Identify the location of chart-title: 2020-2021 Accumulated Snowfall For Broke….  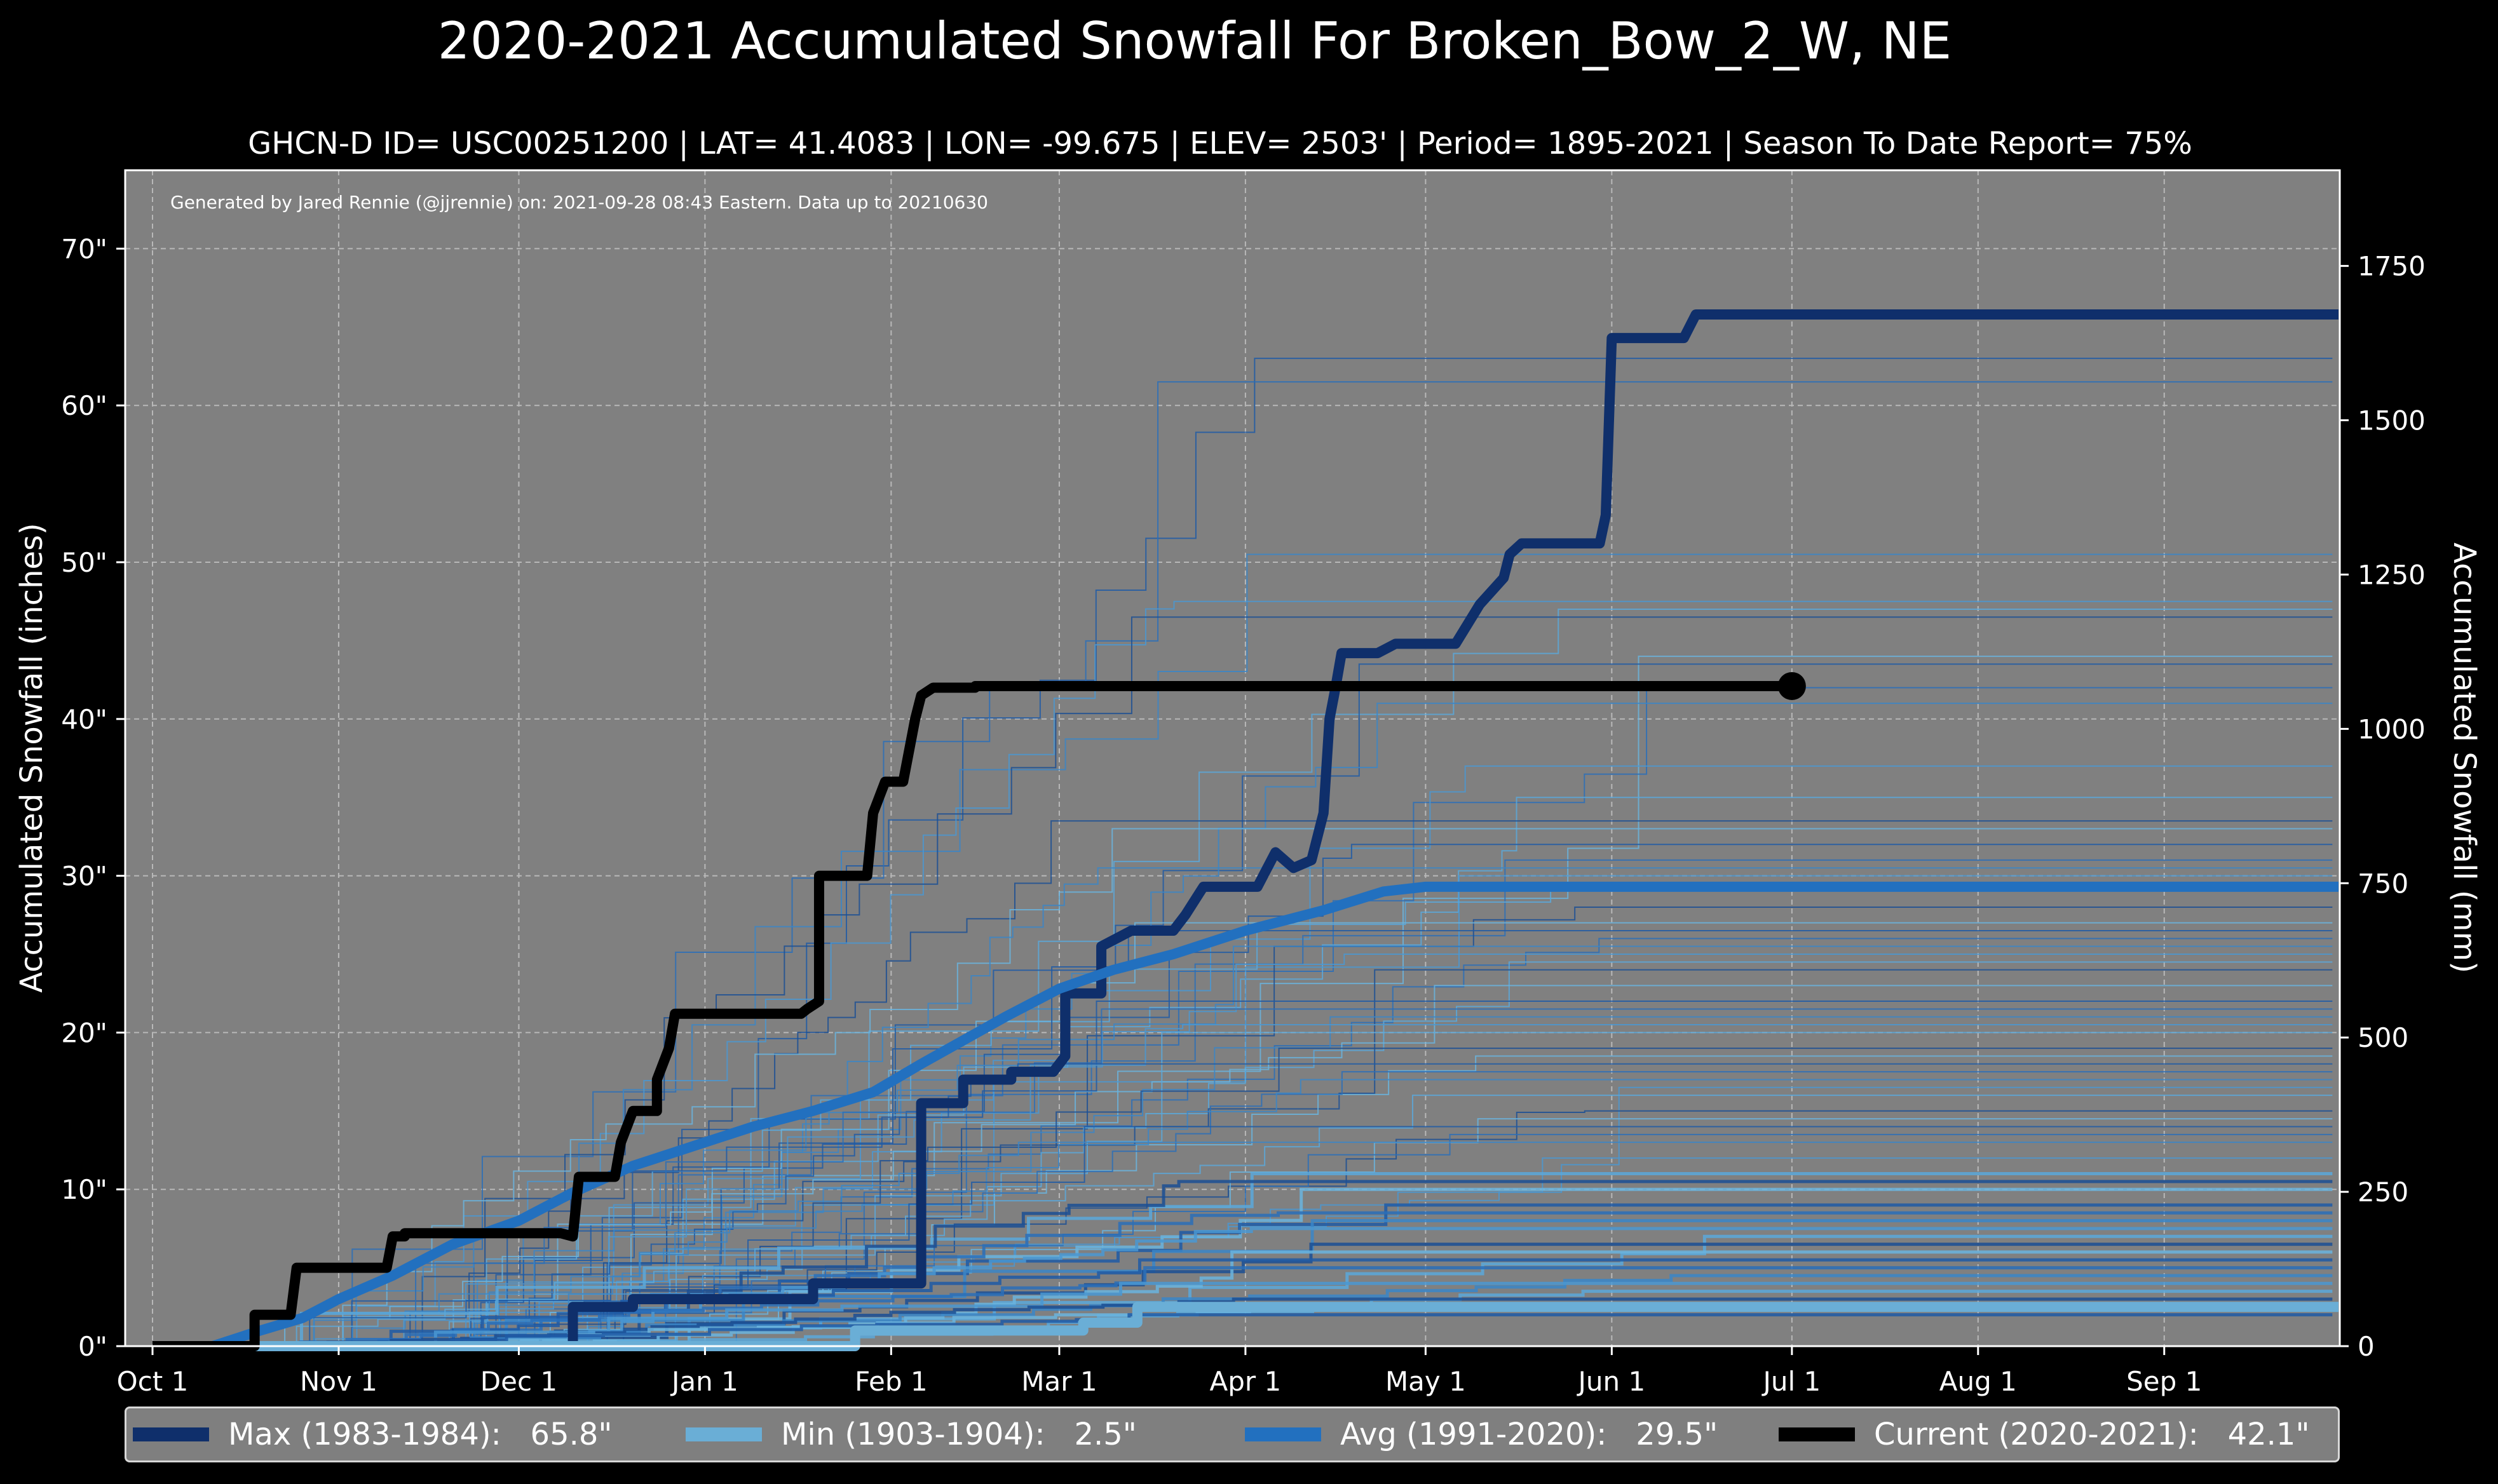
(1194, 41).